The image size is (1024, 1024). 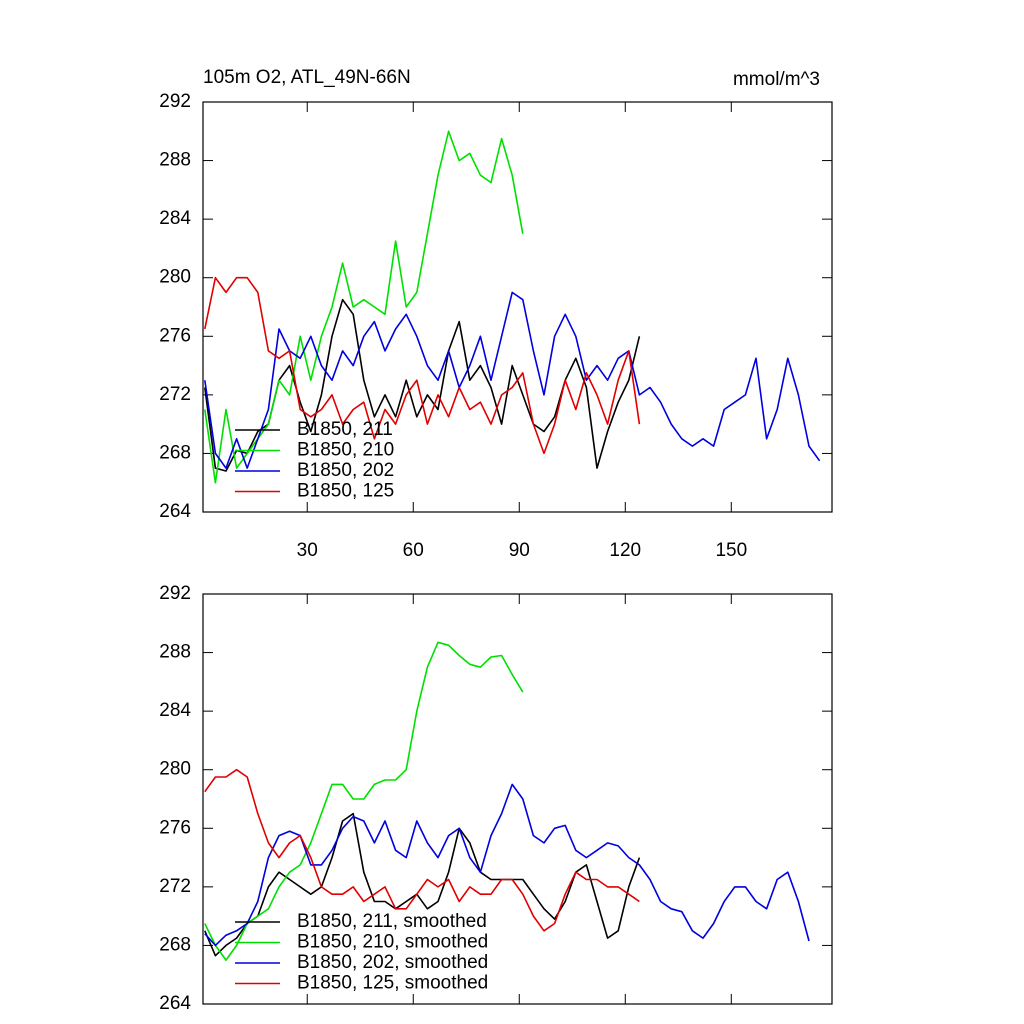 What do you see at coordinates (345, 491) in the screenshot?
I see `legend-label: B1850, 125` at bounding box center [345, 491].